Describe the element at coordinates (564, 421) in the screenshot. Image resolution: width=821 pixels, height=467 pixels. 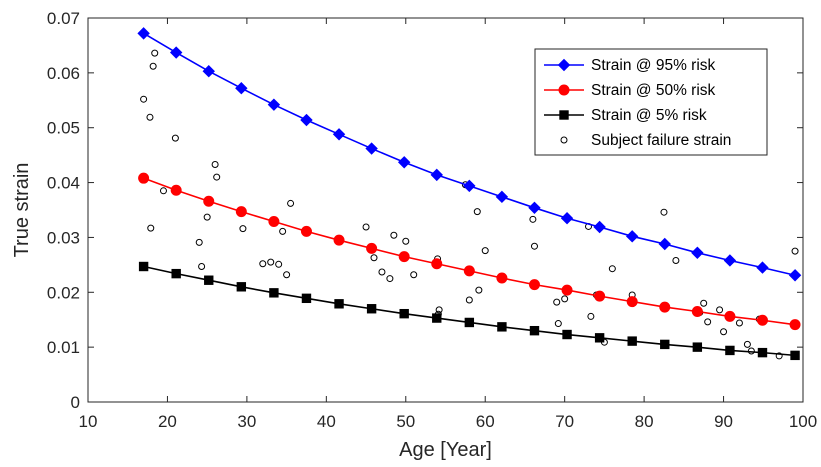
I see `x-tick-label: 70` at that location.